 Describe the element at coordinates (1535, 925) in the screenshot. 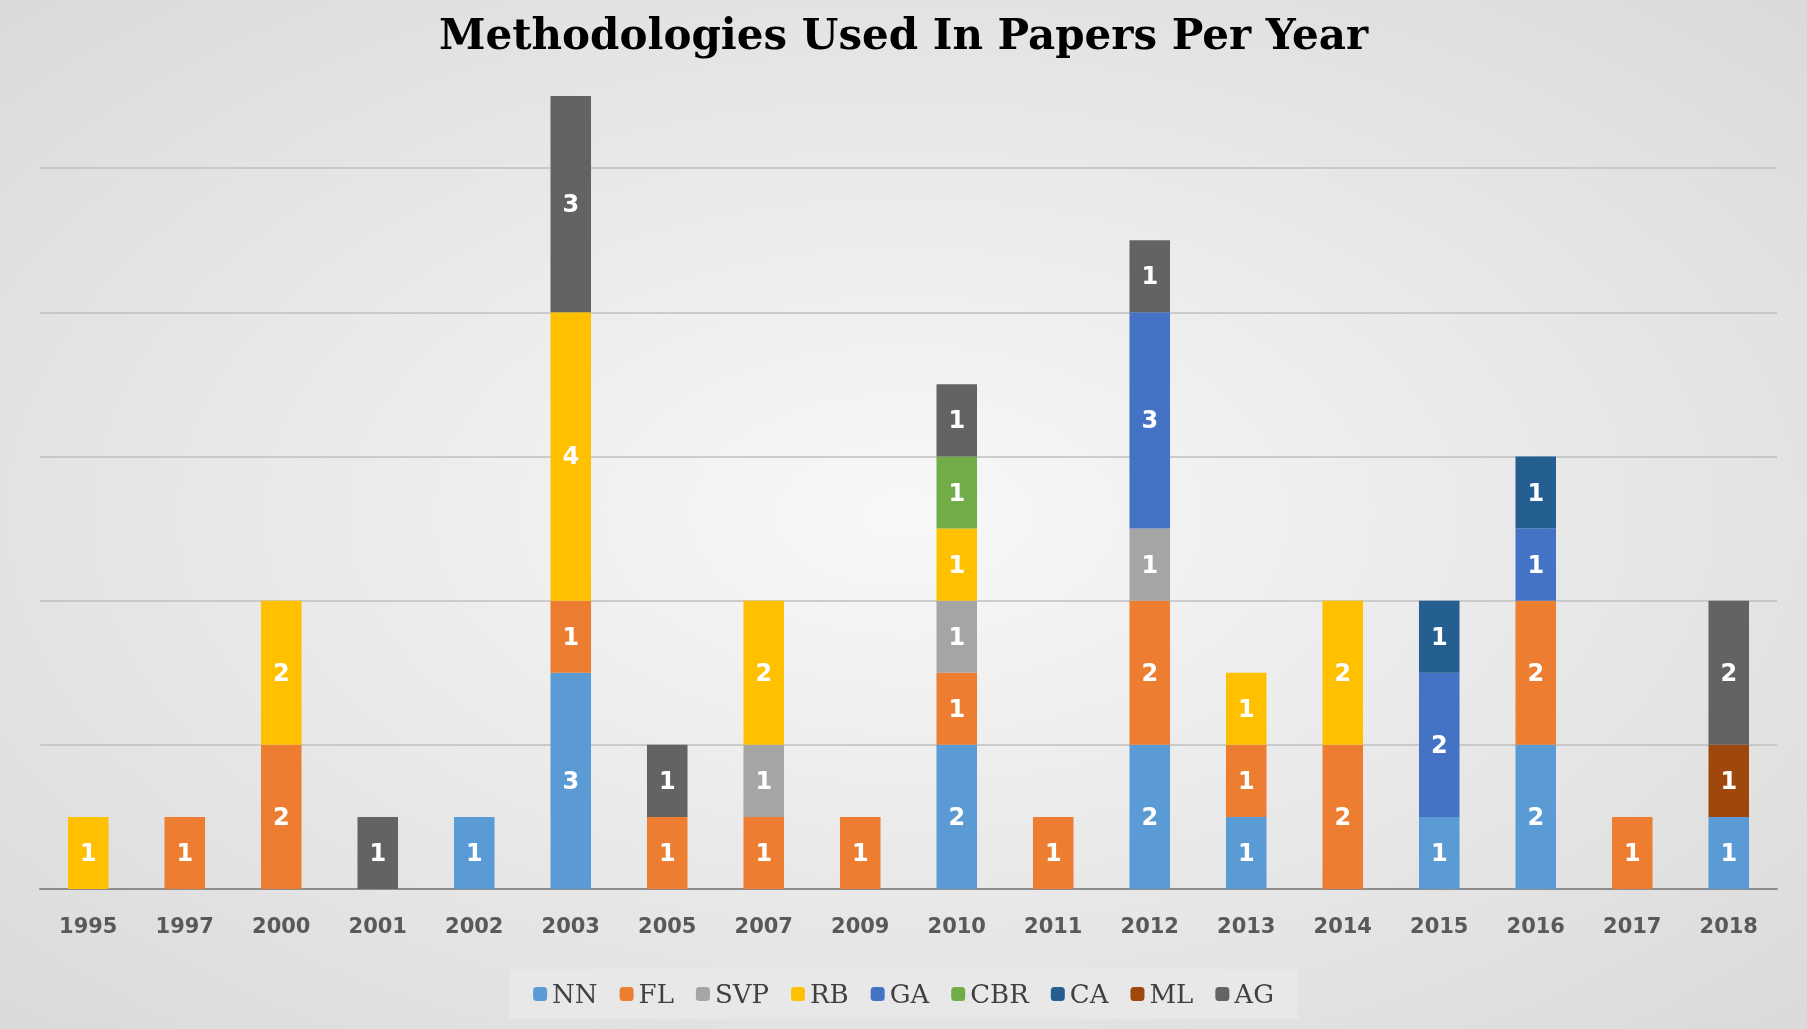

I see `x-tick-label: 2016` at that location.